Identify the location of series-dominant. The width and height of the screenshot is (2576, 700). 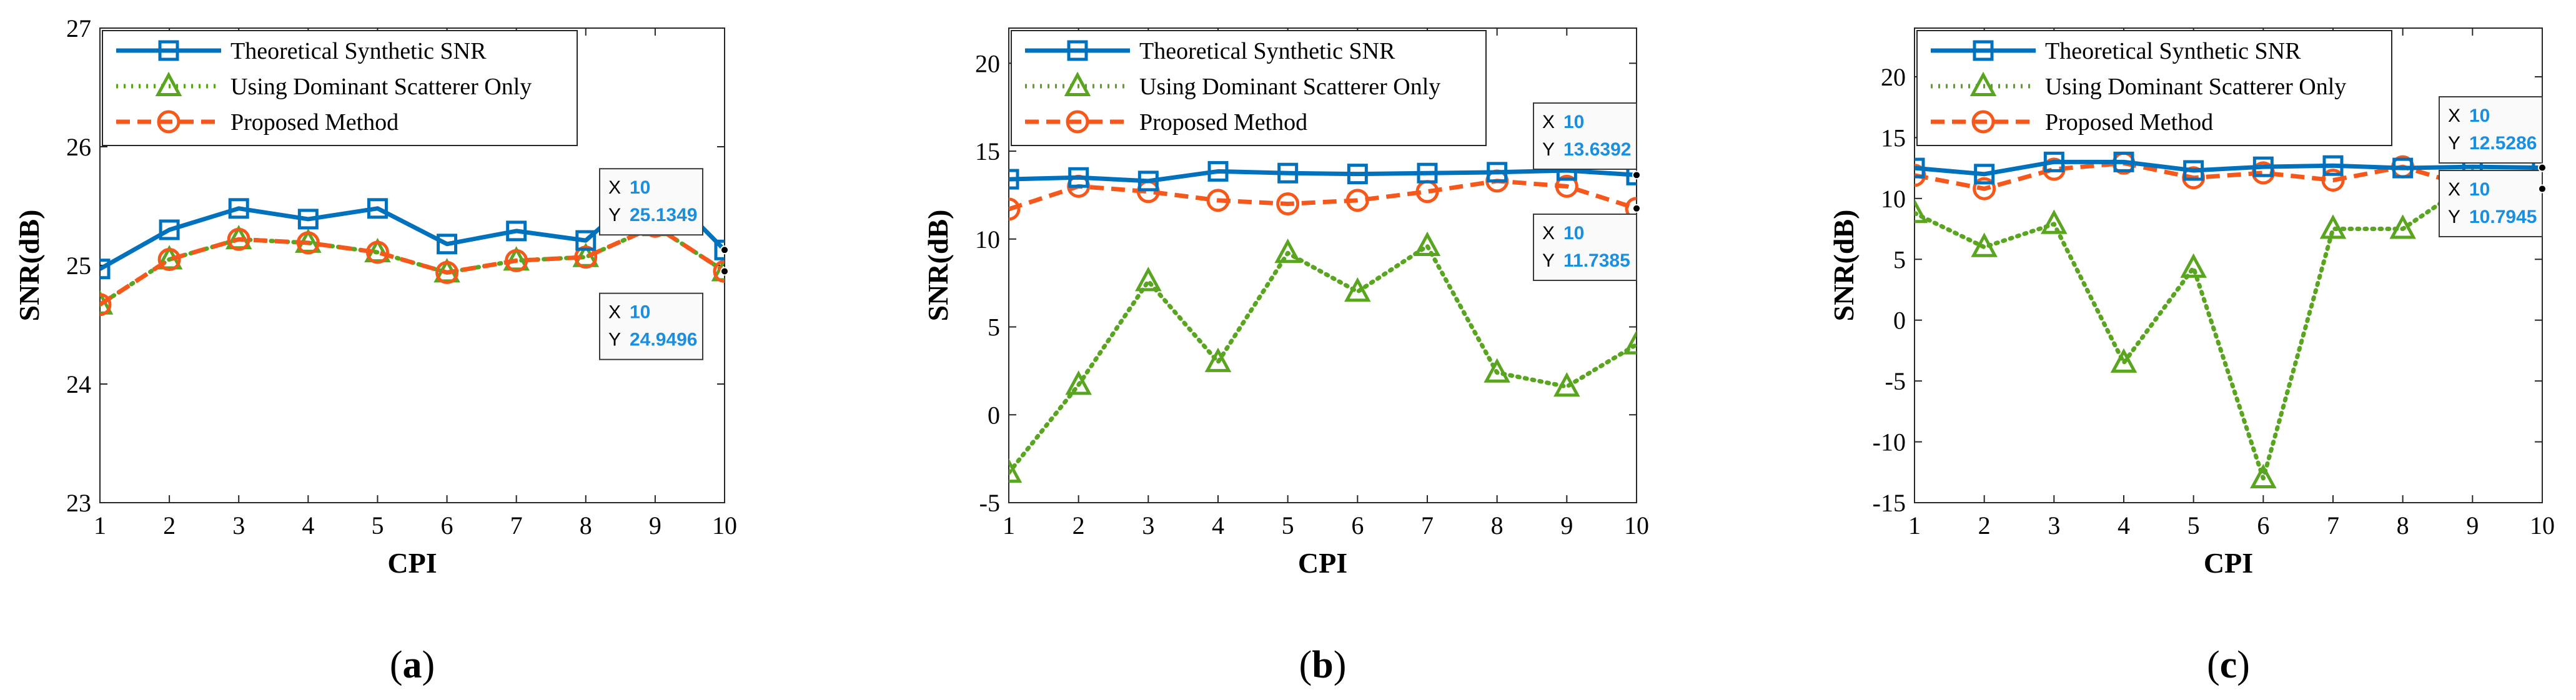
(1323, 357).